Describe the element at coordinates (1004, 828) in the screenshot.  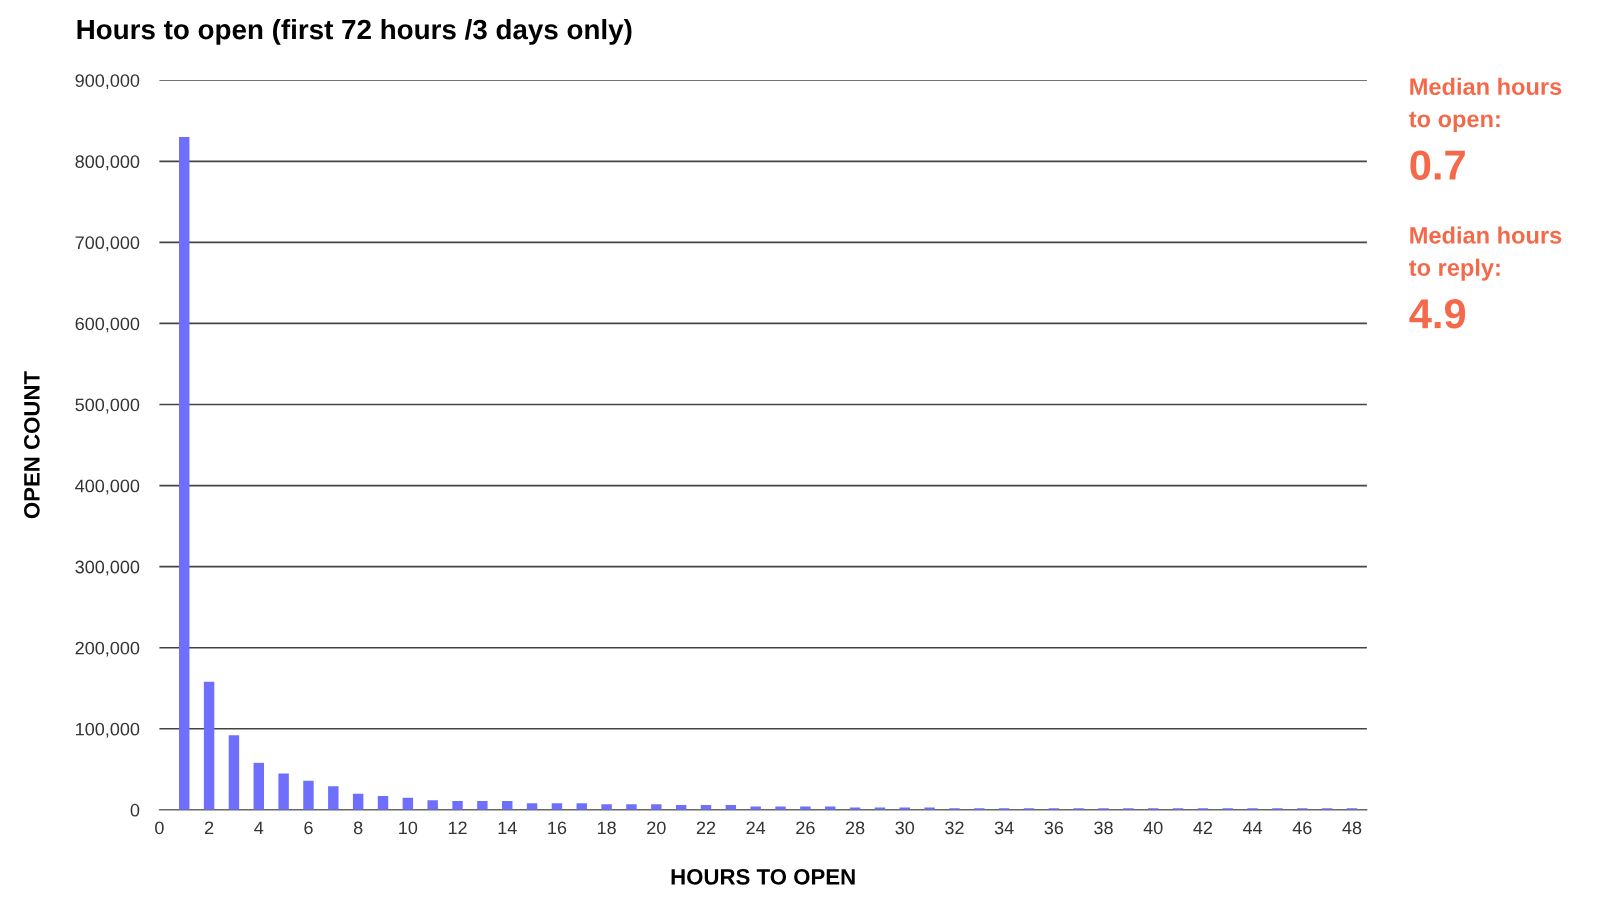
I see `x-tick-label: 34` at that location.